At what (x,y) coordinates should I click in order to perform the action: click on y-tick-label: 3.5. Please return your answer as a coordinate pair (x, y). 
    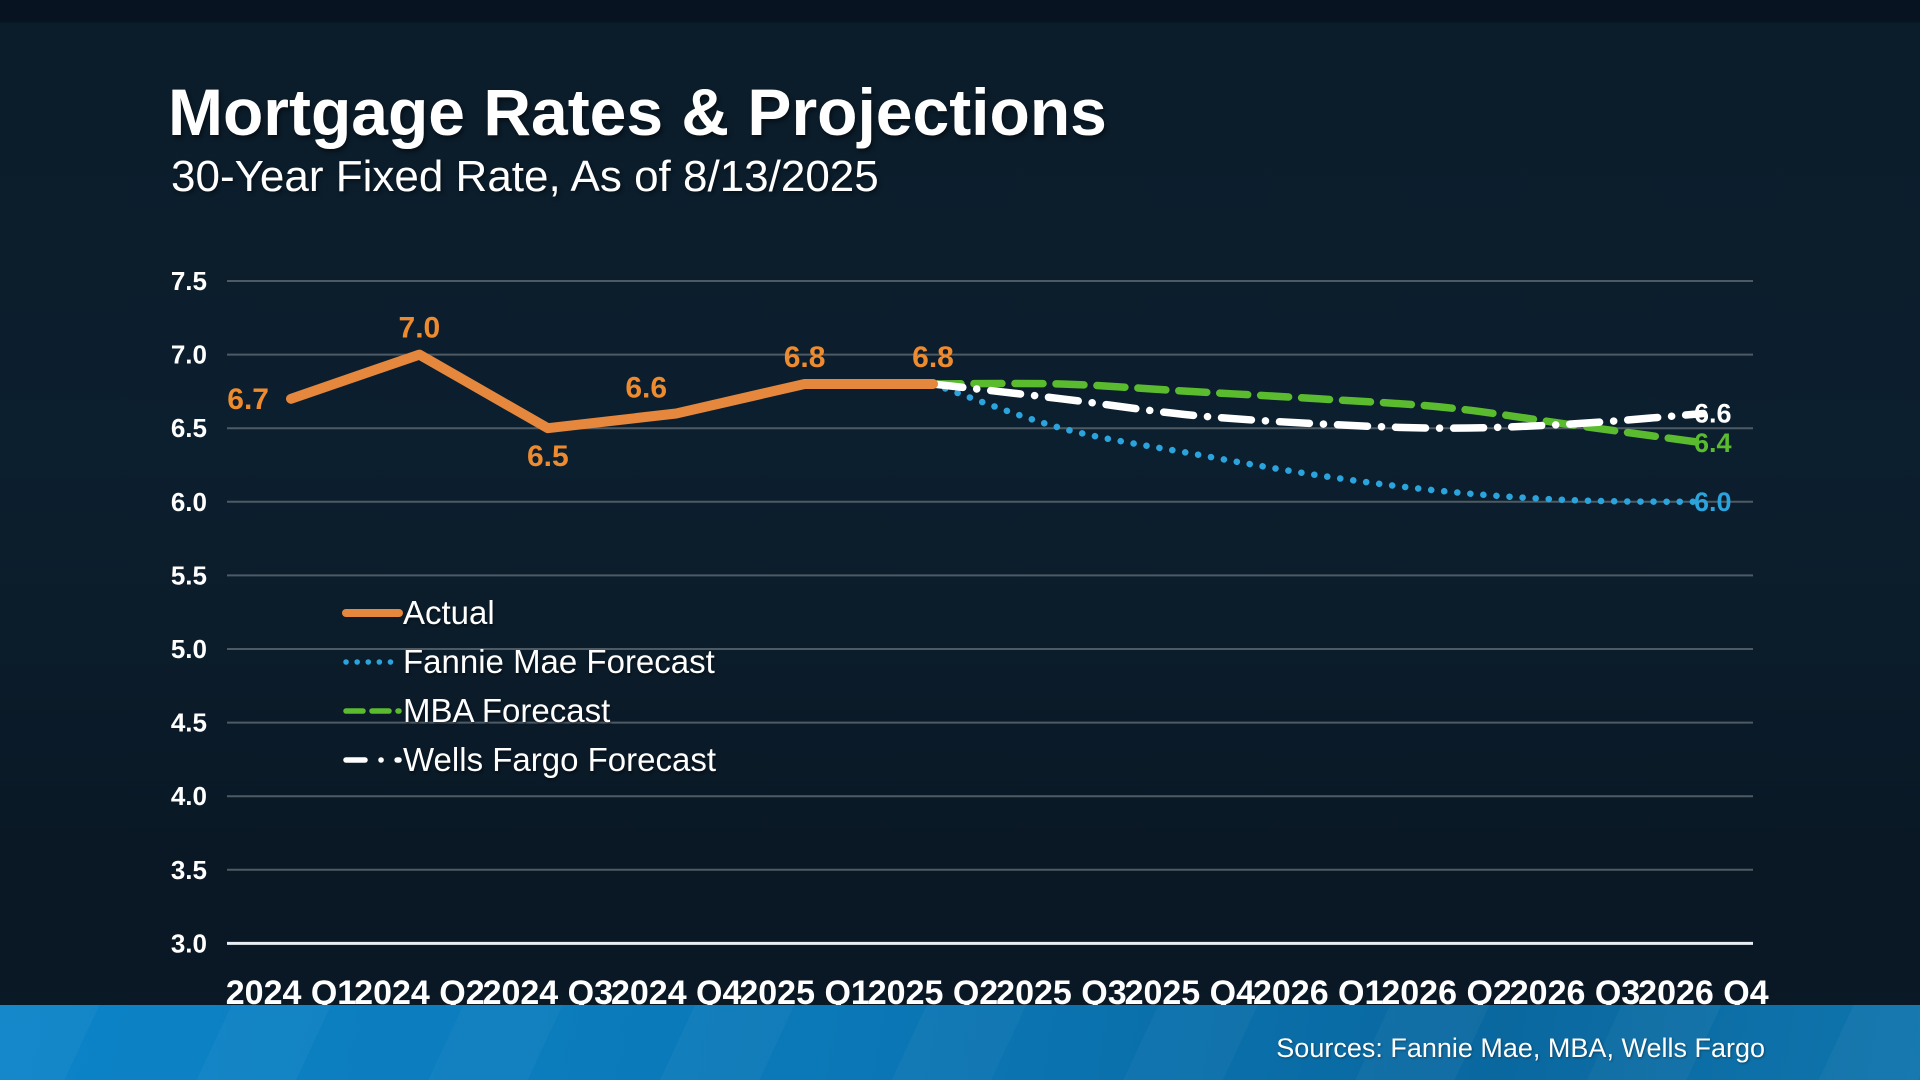
    Looking at the image, I should click on (189, 870).